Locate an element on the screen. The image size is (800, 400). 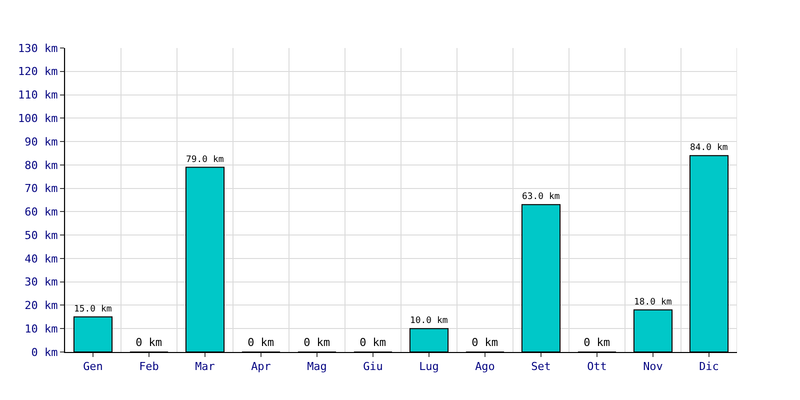
y-tick-label: 50 km is located at coordinates (41, 235).